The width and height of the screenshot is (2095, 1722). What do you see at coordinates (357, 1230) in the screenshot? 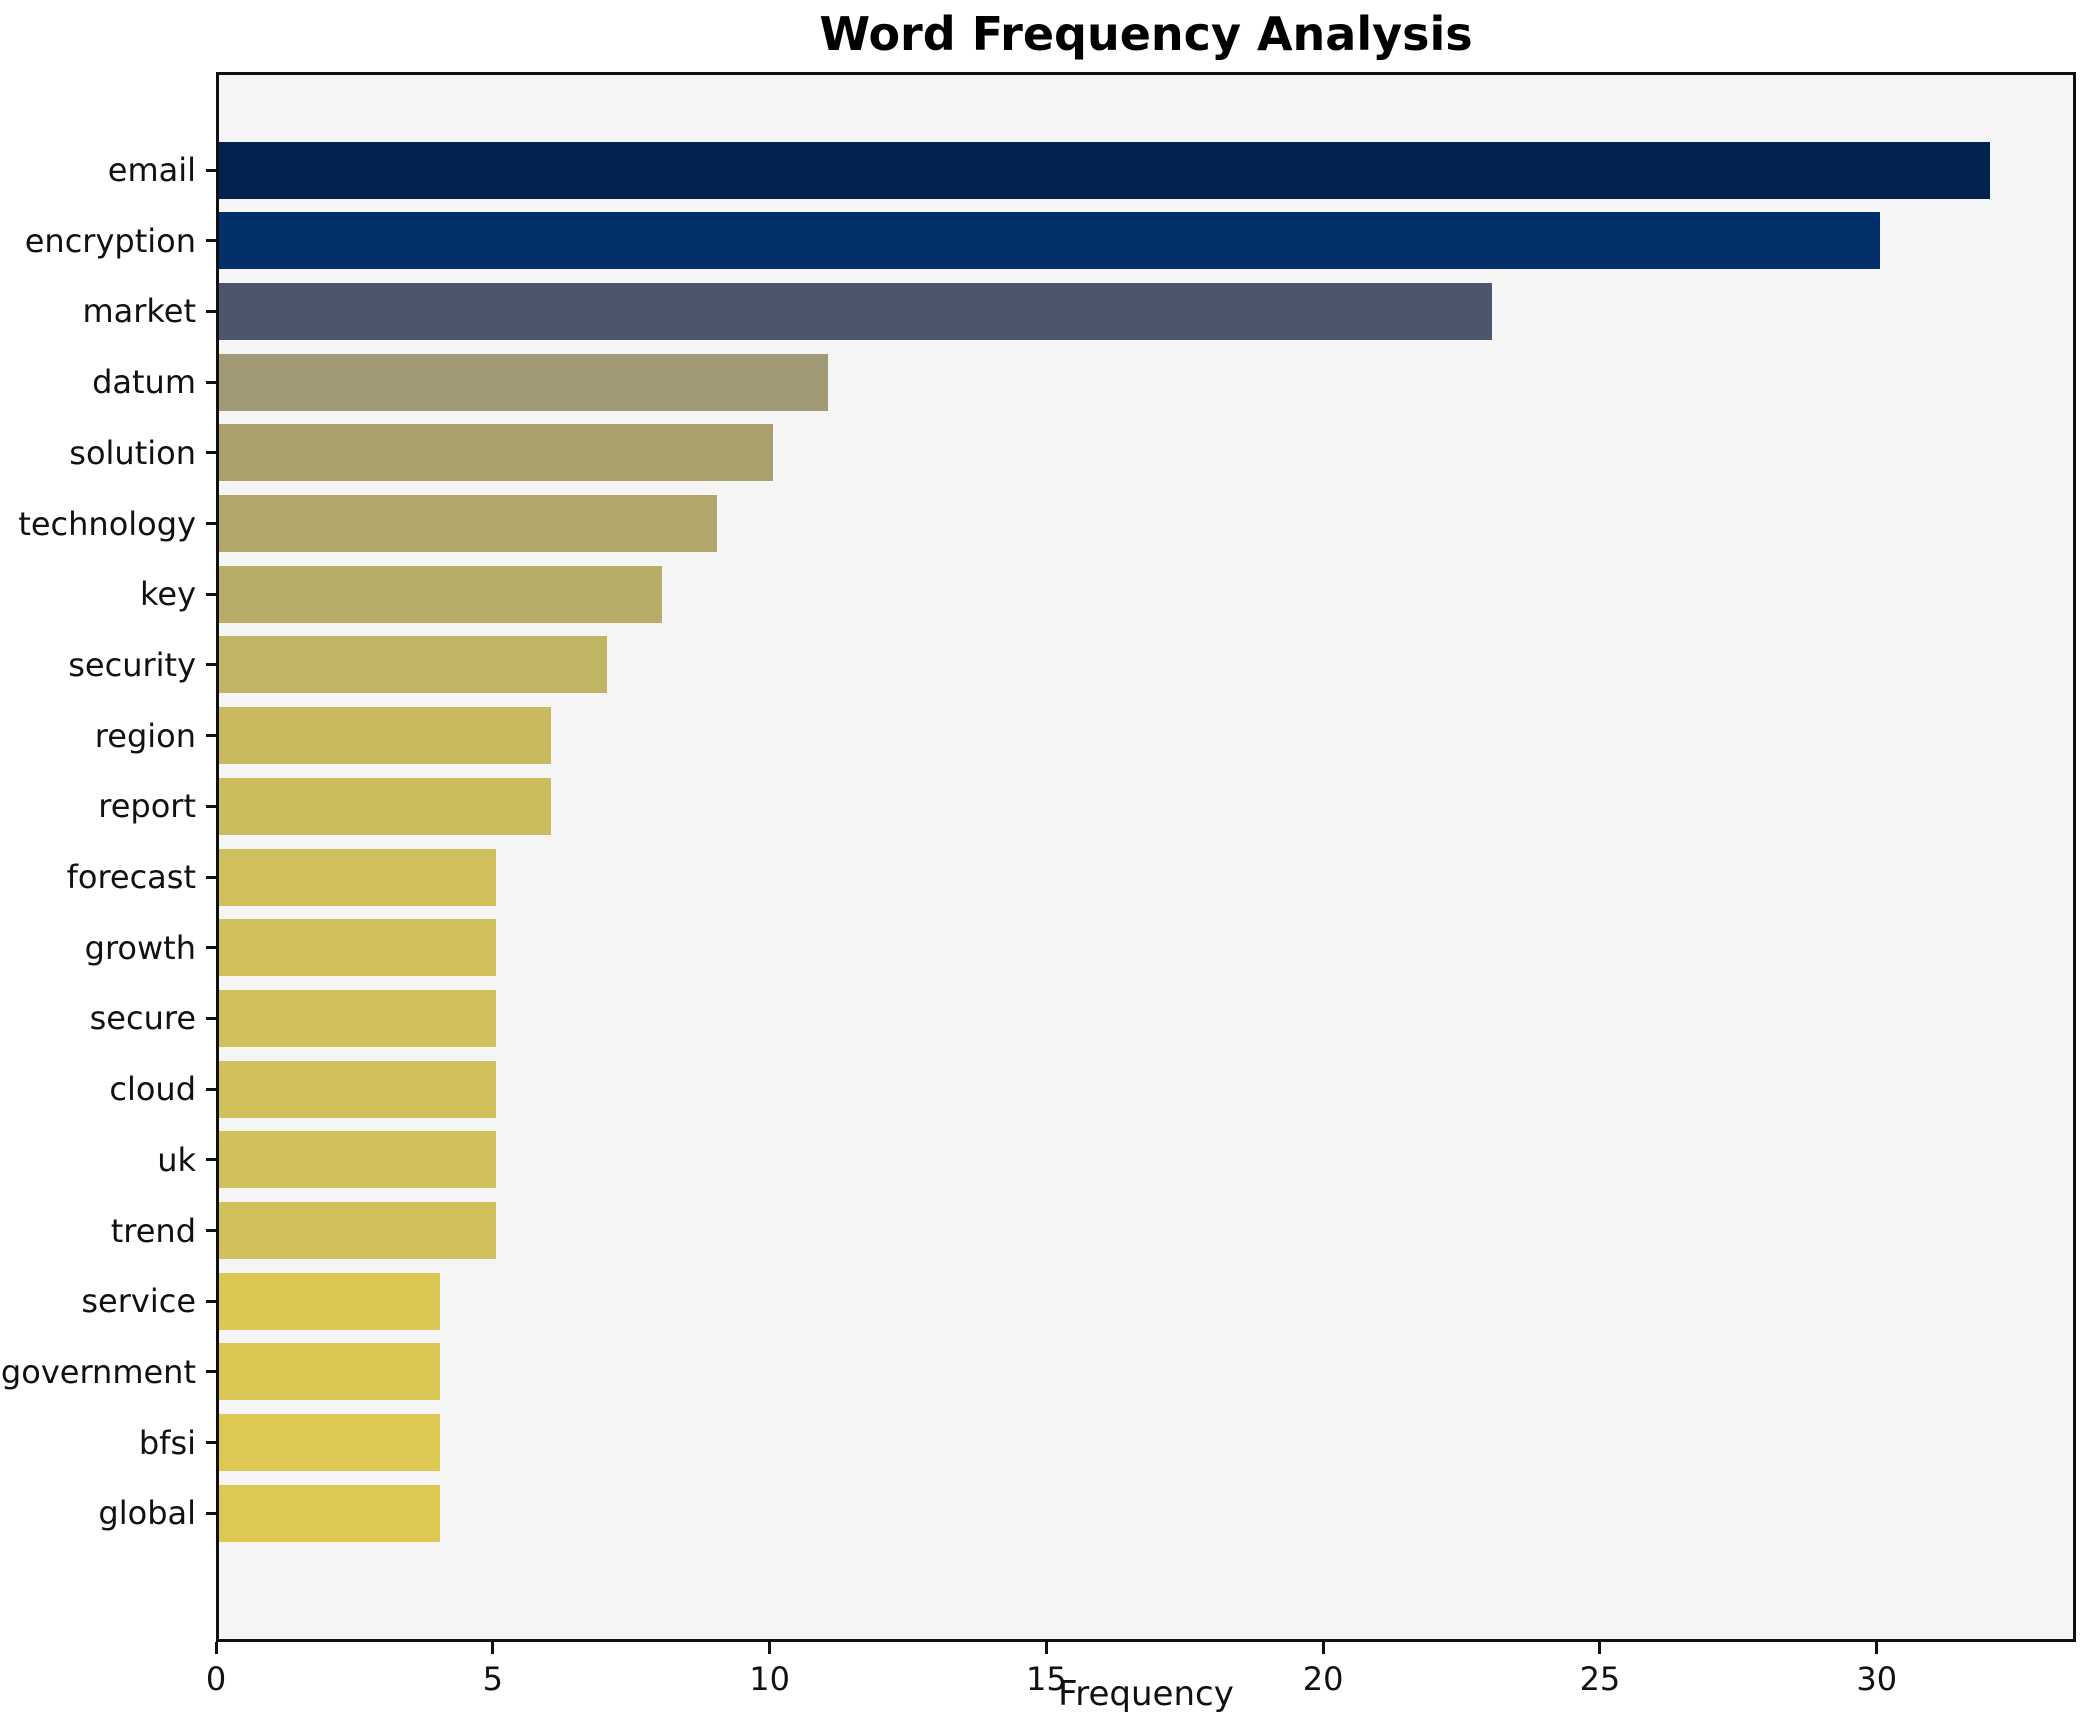
I see `bar-trend` at bounding box center [357, 1230].